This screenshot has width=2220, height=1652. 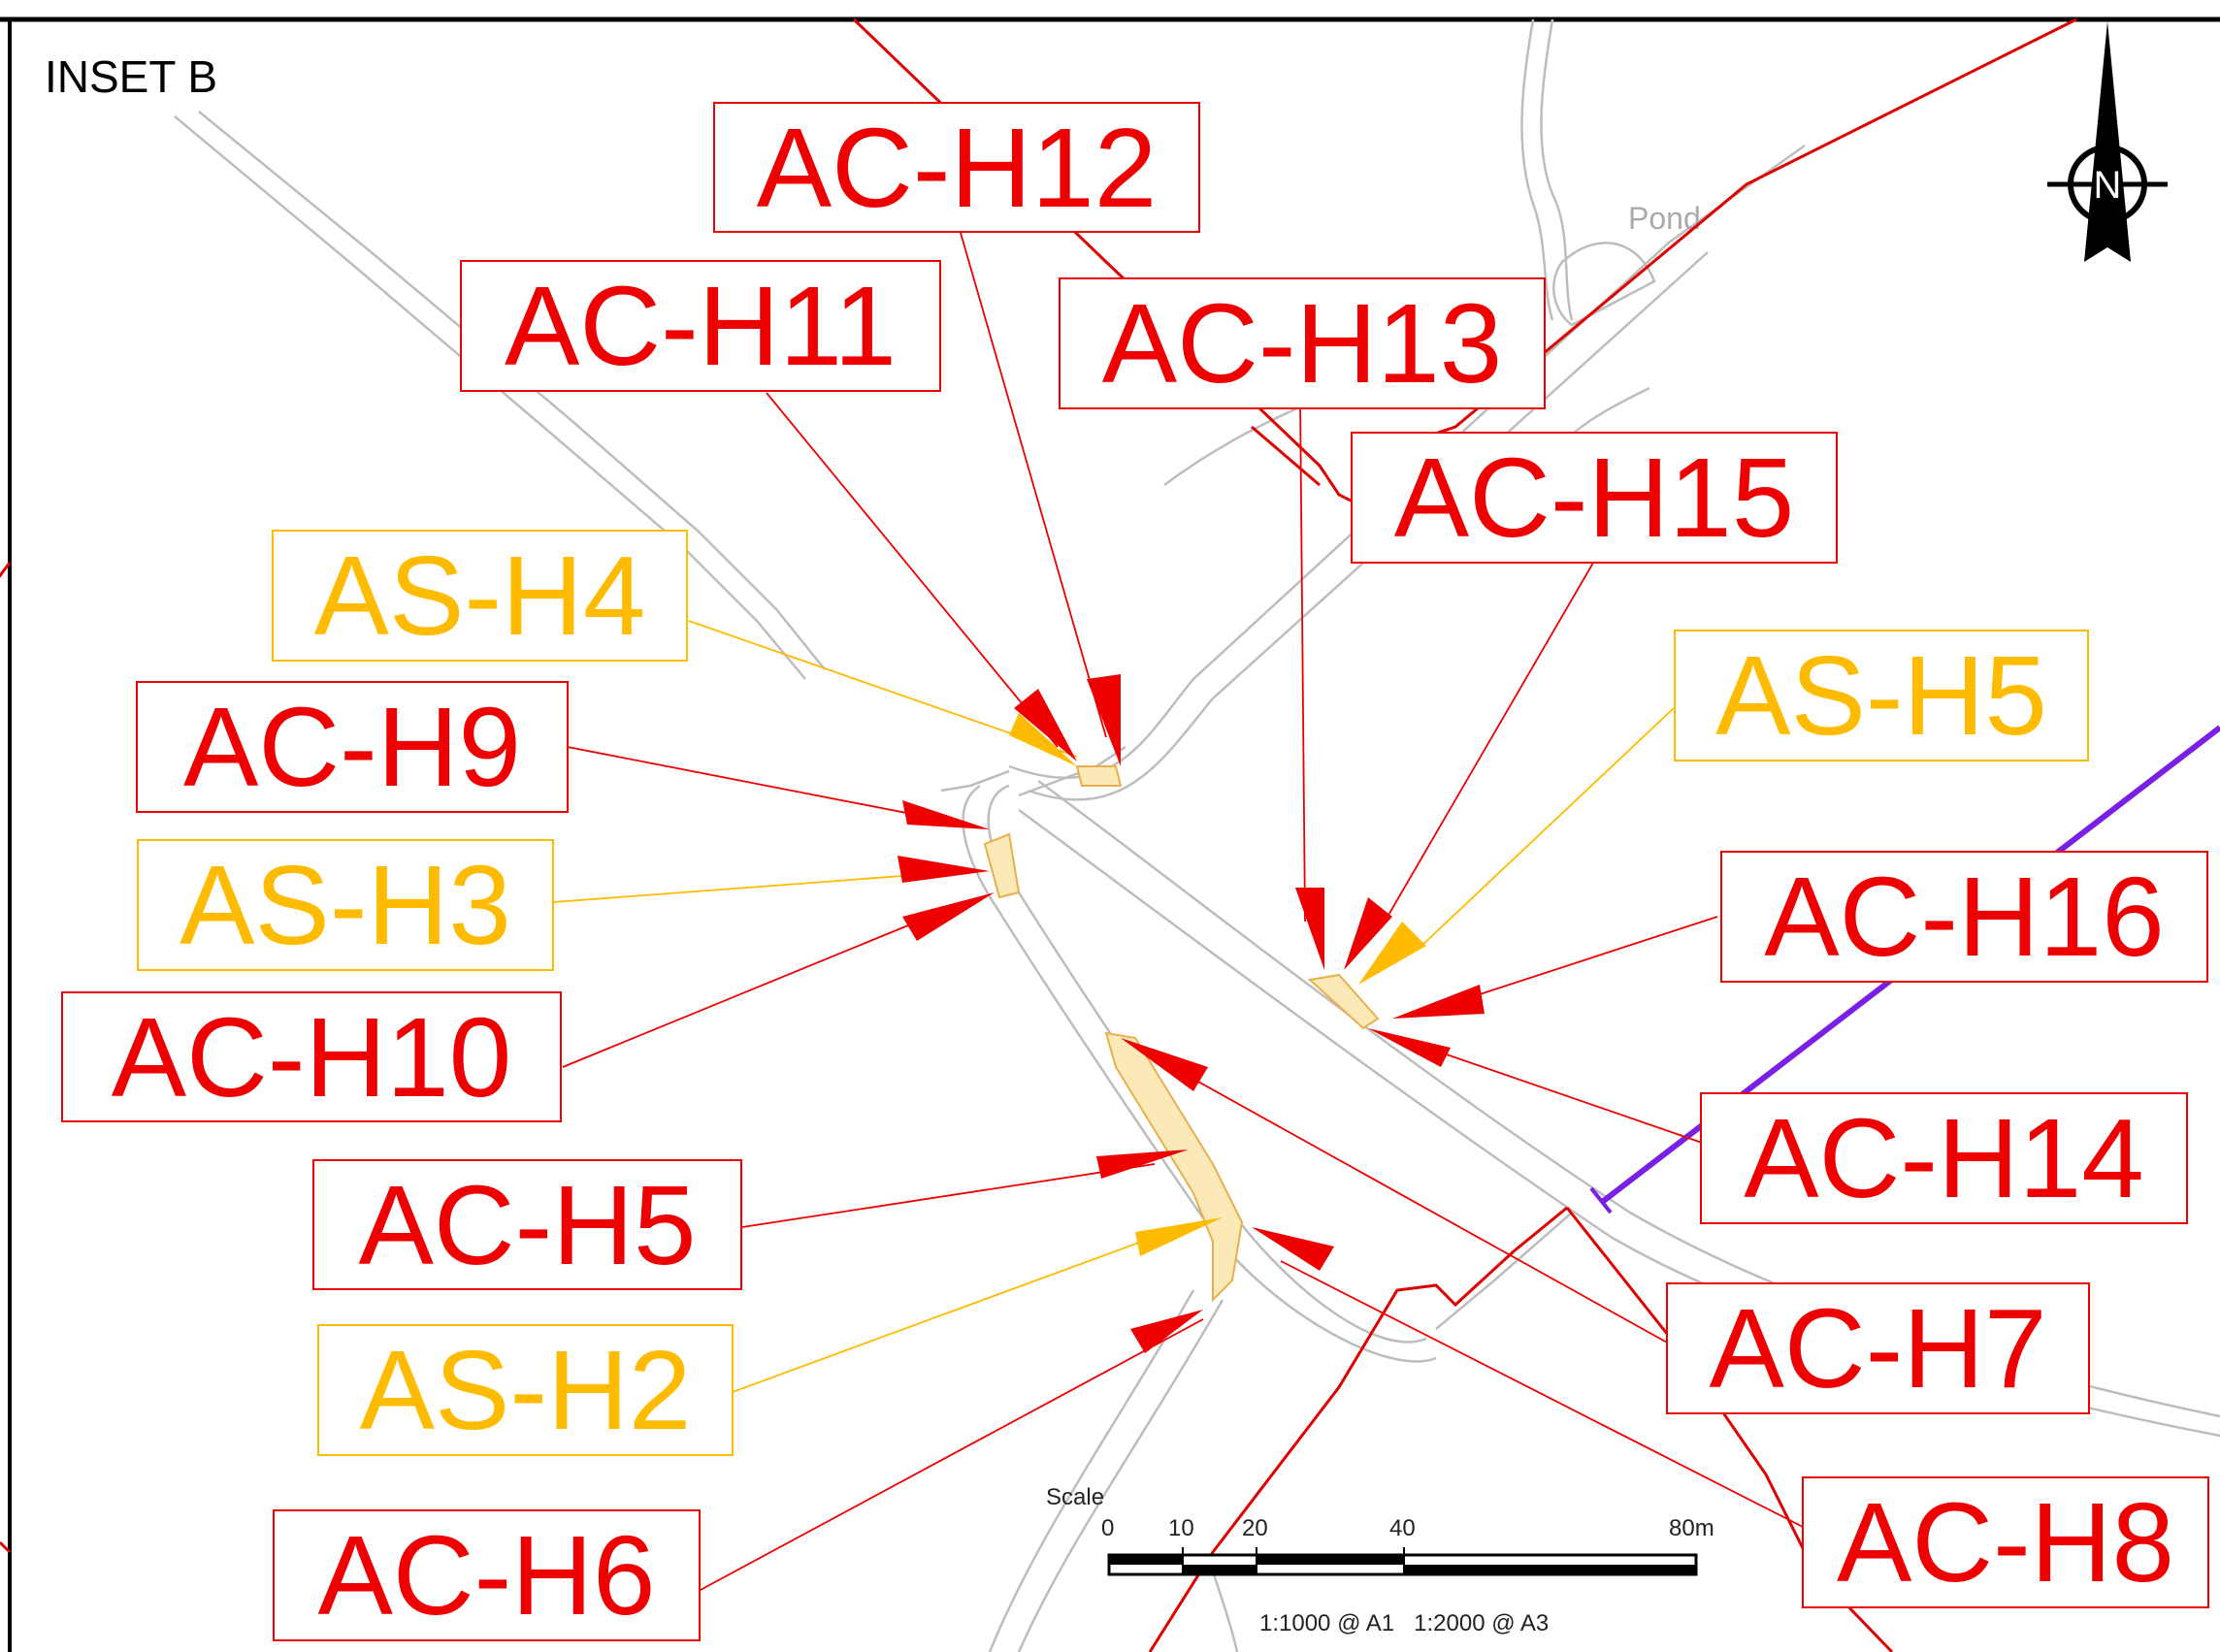 What do you see at coordinates (1166, 1331) in the screenshot?
I see `arrow-ac-h6` at bounding box center [1166, 1331].